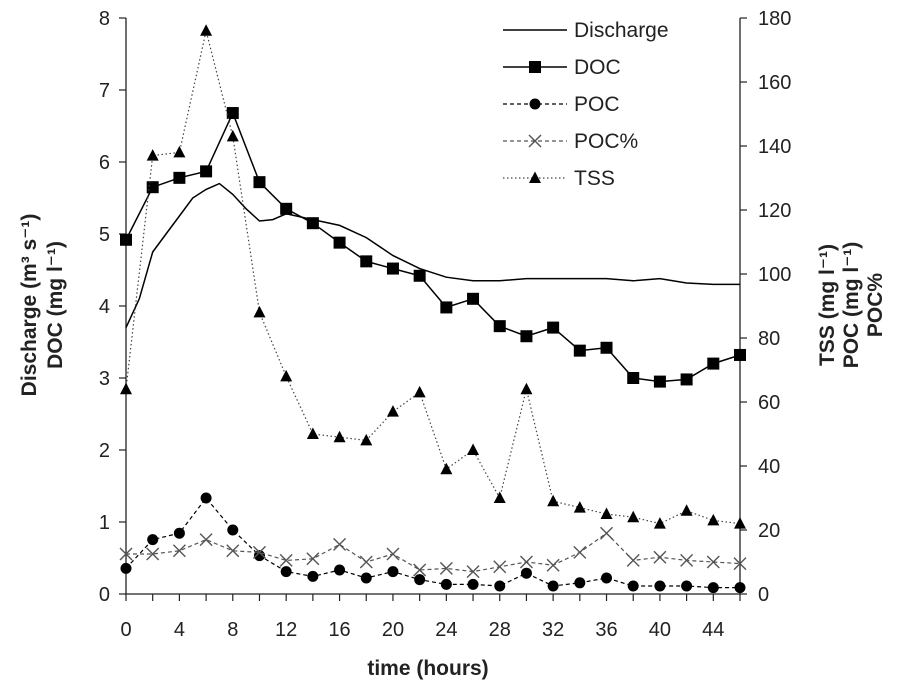  Describe the element at coordinates (104, 523) in the screenshot. I see `y-left-tick-label: 1` at that location.